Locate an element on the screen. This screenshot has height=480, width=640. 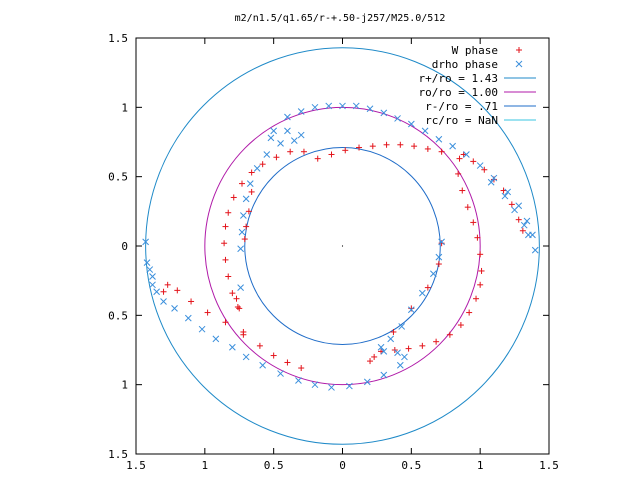
legend-marker is located at coordinates (519, 50).